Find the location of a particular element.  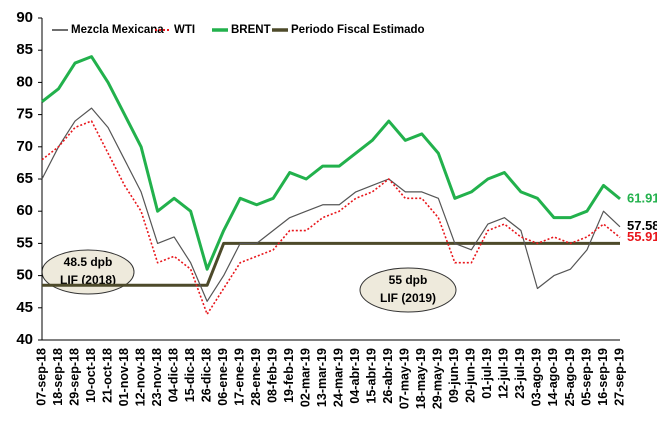

x-tick-label: 26-dic-18 is located at coordinates (206, 375).